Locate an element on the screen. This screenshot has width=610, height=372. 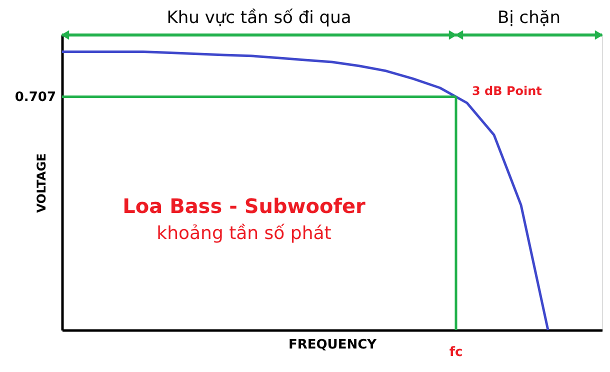
text: fc is located at coordinates (456, 352).